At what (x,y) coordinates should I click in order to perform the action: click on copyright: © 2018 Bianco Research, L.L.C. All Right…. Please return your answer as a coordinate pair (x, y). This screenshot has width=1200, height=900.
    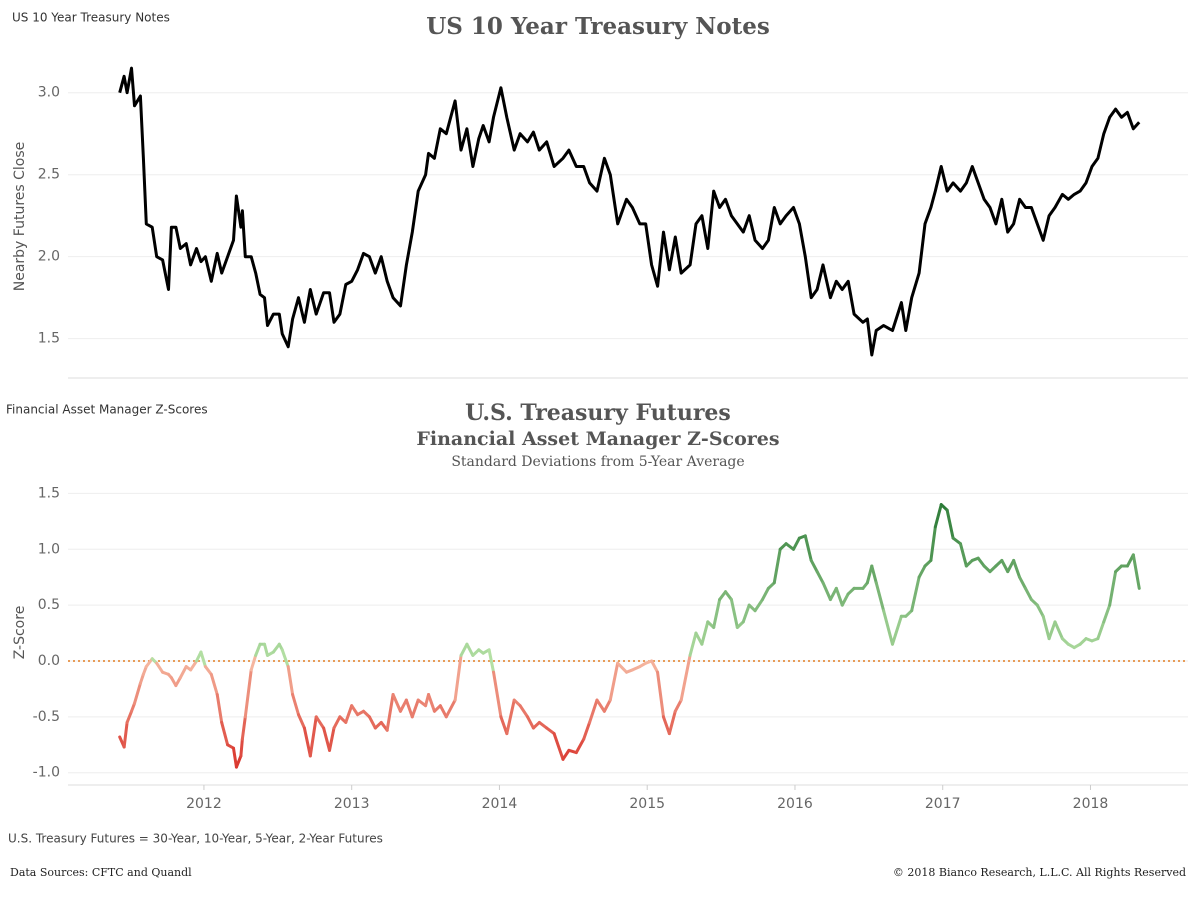
    Looking at the image, I should click on (1039, 872).